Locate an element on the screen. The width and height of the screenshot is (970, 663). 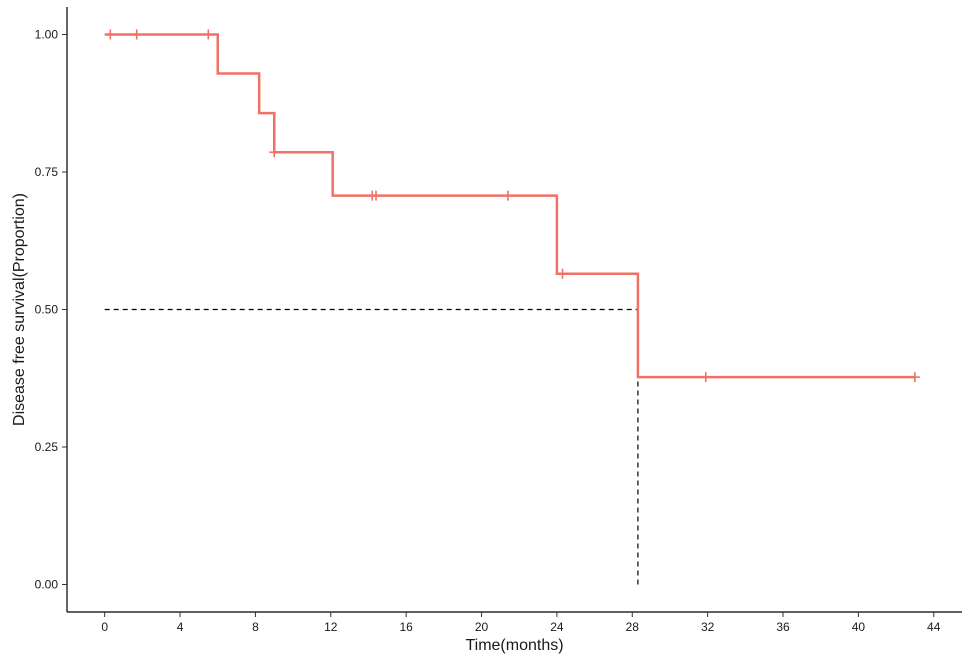
x-tick-label-12: 12 is located at coordinates (331, 627).